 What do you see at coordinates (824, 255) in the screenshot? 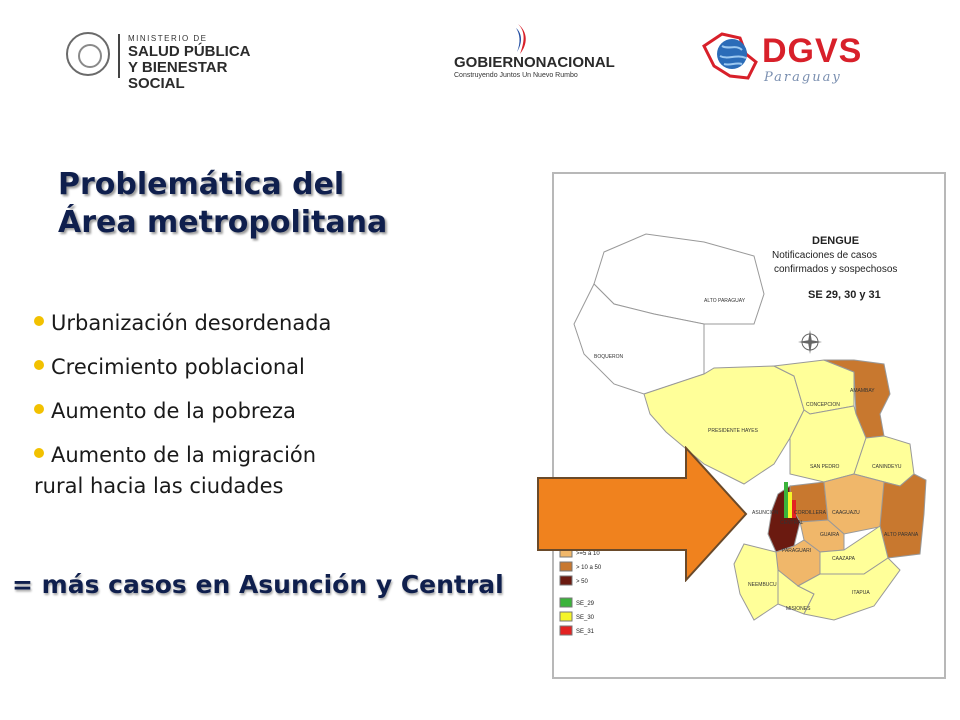
I see `map-title-line: Notificaciones de casos` at bounding box center [824, 255].